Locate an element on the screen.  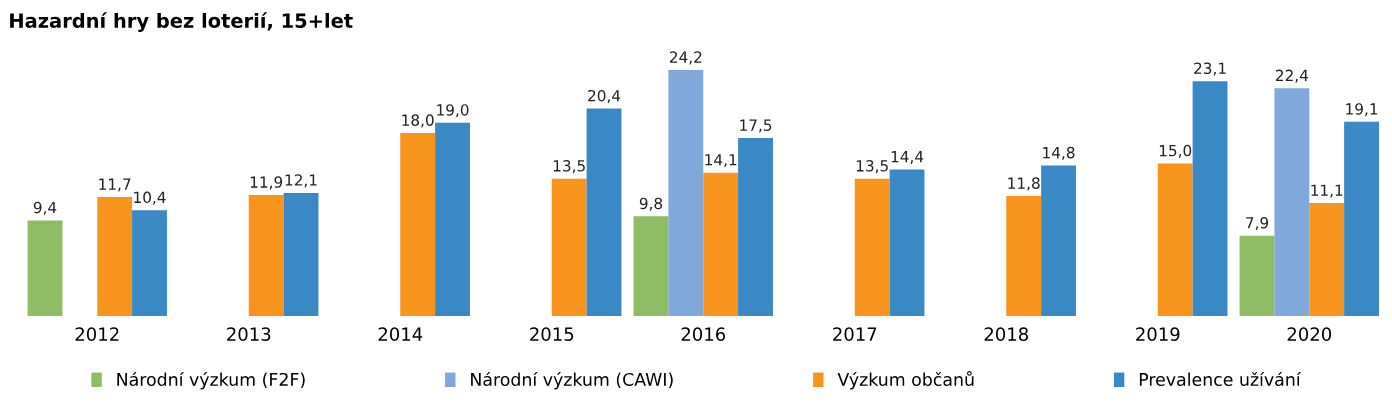
legend-label: Národní výzkum (CAWI) is located at coordinates (572, 380).